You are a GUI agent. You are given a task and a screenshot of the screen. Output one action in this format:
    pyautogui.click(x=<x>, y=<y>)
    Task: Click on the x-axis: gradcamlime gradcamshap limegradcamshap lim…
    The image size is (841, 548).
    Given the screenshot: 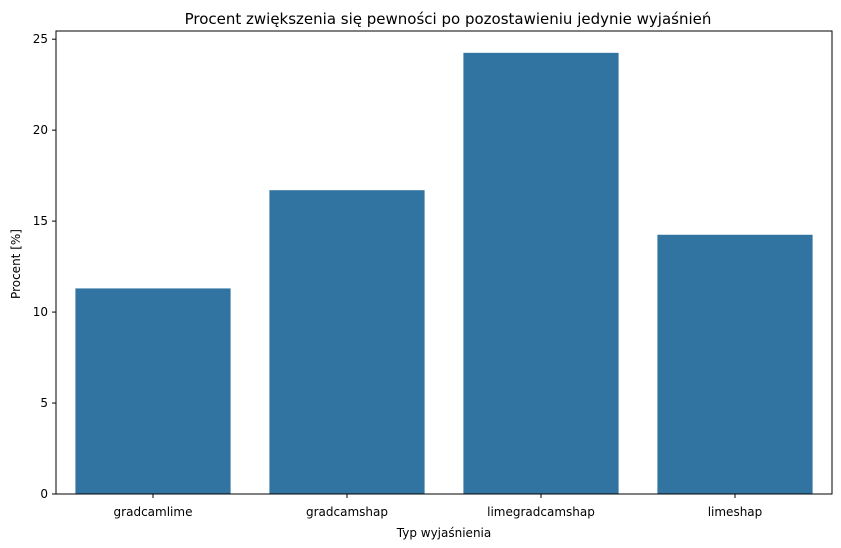 What is the action you would take?
    pyautogui.click(x=438, y=506)
    